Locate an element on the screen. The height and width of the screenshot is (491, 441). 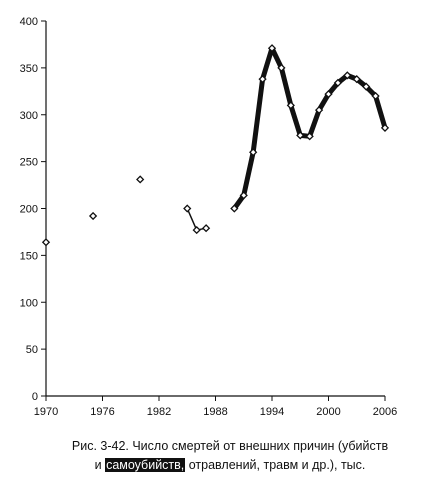
x-tick-label: 2006 is located at coordinates (385, 412).